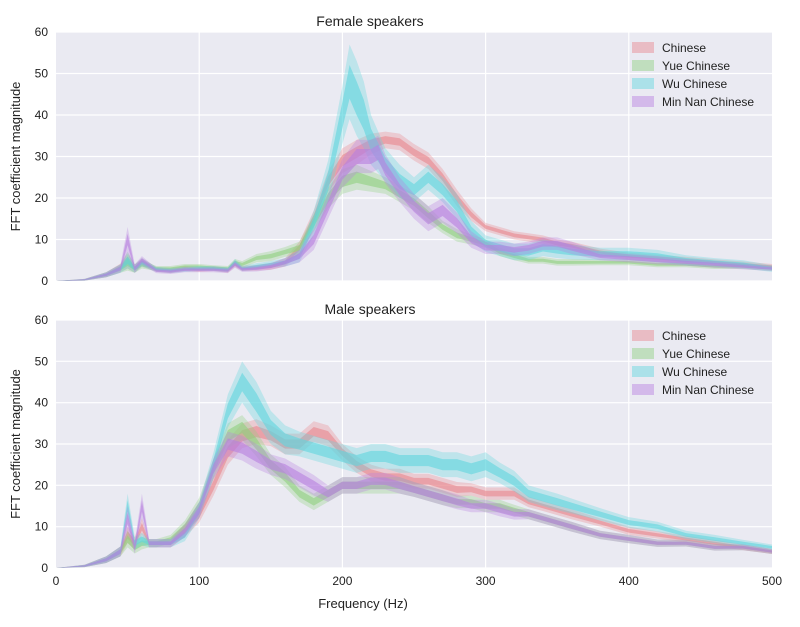  Describe the element at coordinates (486, 581) in the screenshot. I see `x-tick-label: 300` at that location.